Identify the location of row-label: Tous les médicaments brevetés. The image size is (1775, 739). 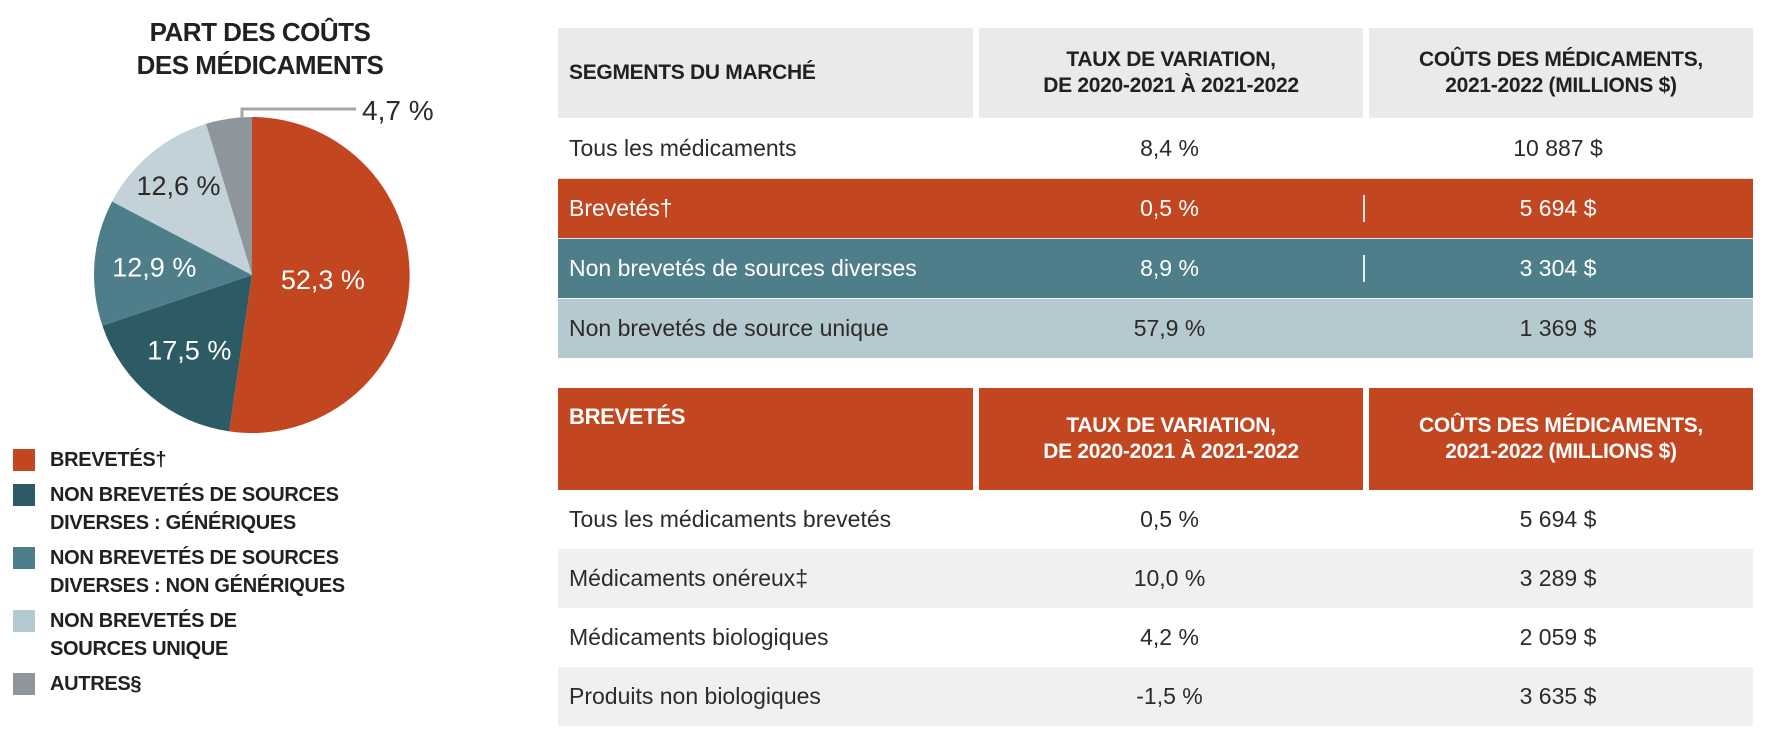
(730, 519).